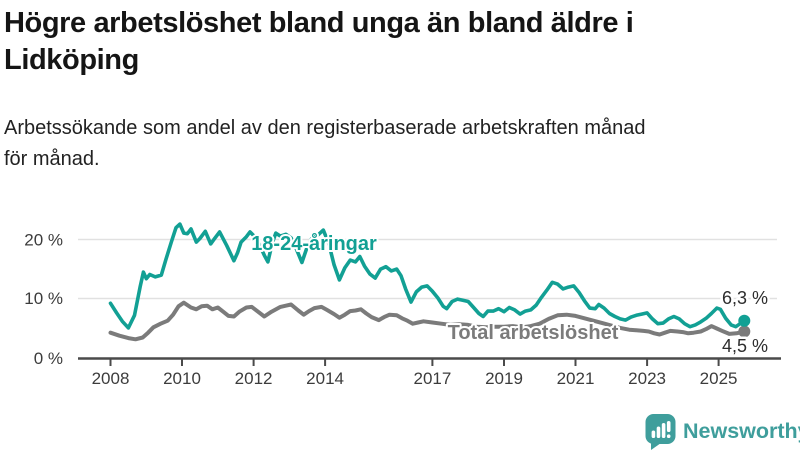 The width and height of the screenshot is (800, 451). What do you see at coordinates (432, 378) in the screenshot?
I see `x-axis-label-2017: 2017` at bounding box center [432, 378].